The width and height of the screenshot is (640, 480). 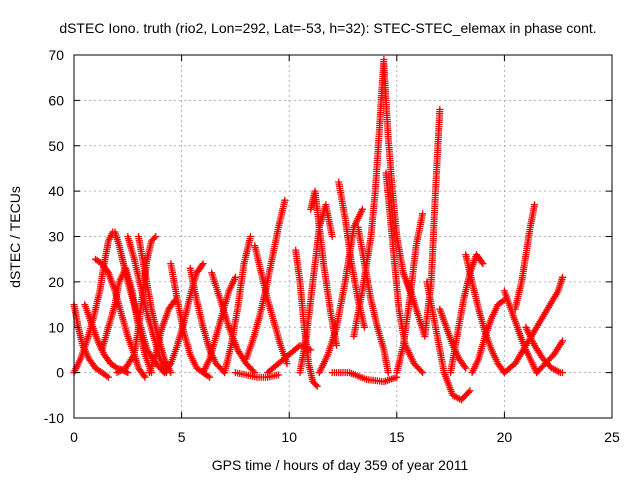 I want to click on x-tick-label: 15, so click(x=397, y=437).